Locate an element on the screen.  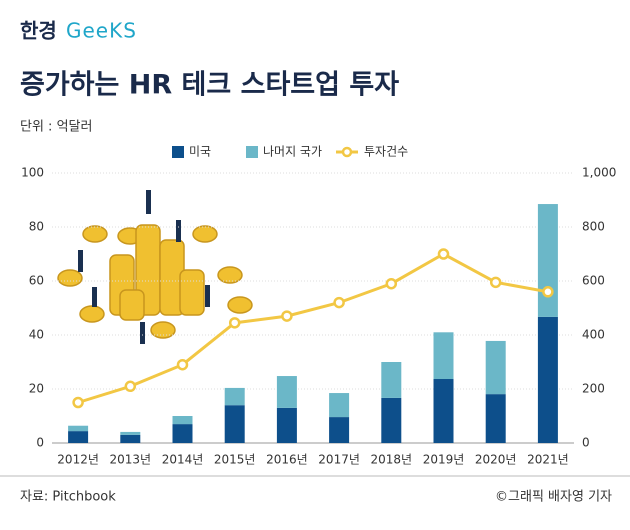
legend-label: 나머지 국가 is located at coordinates (292, 152).